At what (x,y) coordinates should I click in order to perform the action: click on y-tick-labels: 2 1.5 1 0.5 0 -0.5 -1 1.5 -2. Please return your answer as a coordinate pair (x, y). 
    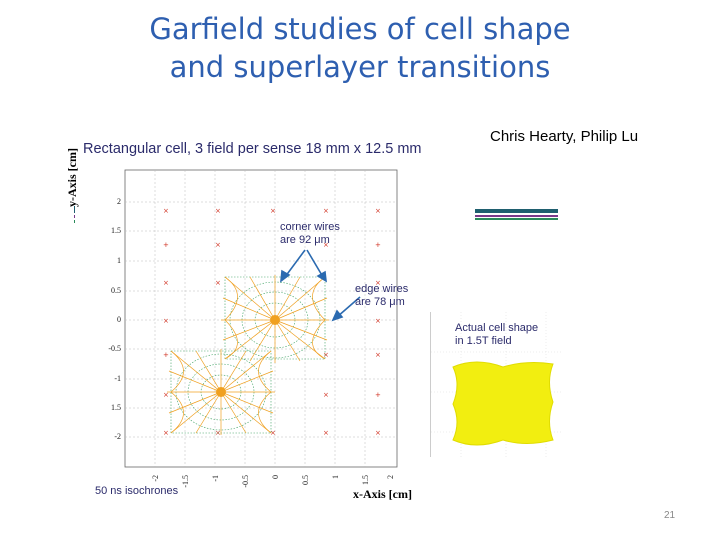
    Looking at the image, I should click on (114, 319).